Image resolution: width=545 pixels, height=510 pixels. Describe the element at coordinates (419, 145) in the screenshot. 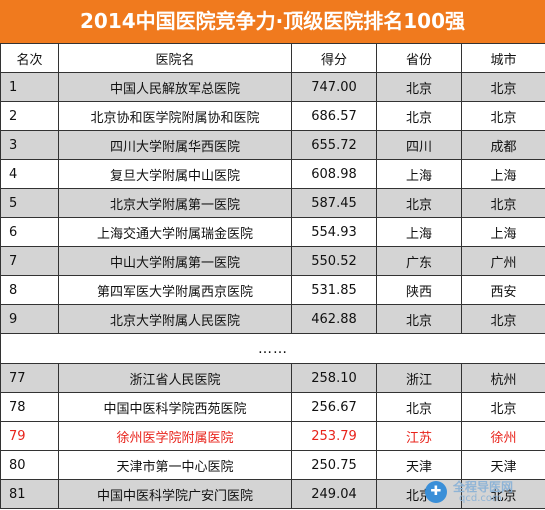

I see `cell-province: 四川` at that location.